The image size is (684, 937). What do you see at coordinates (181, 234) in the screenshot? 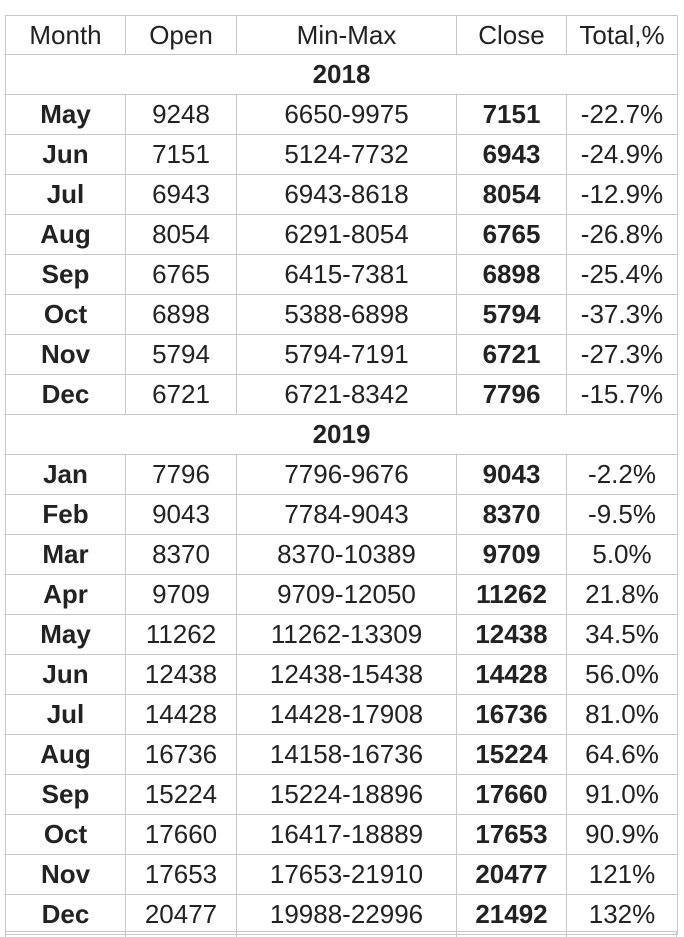
I see `open-cell: 8054` at bounding box center [181, 234].